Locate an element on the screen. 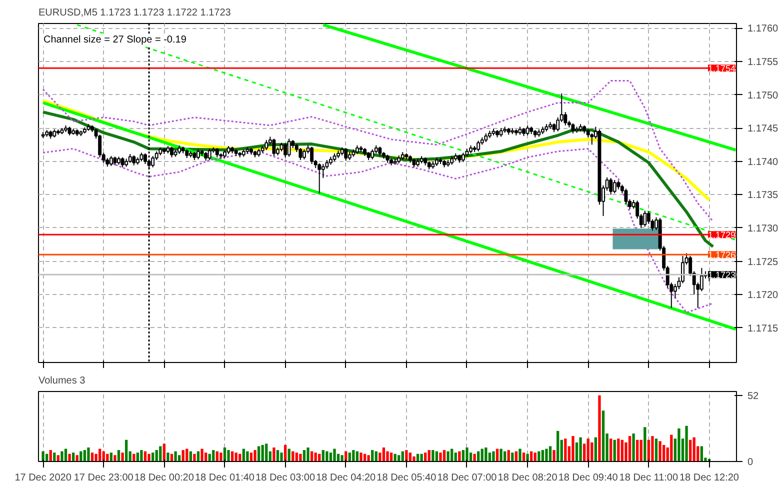  y-tick-label: 1.1730 is located at coordinates (763, 228).